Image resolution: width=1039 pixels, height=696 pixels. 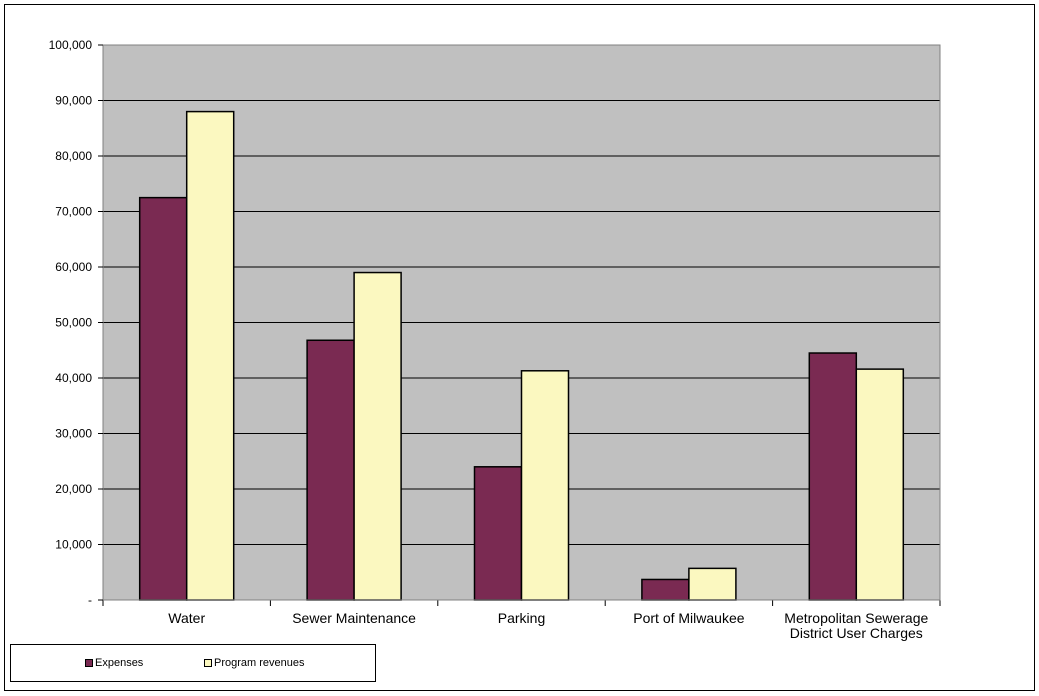 What do you see at coordinates (688, 618) in the screenshot?
I see `x-category-label: Port of Milwaukee` at bounding box center [688, 618].